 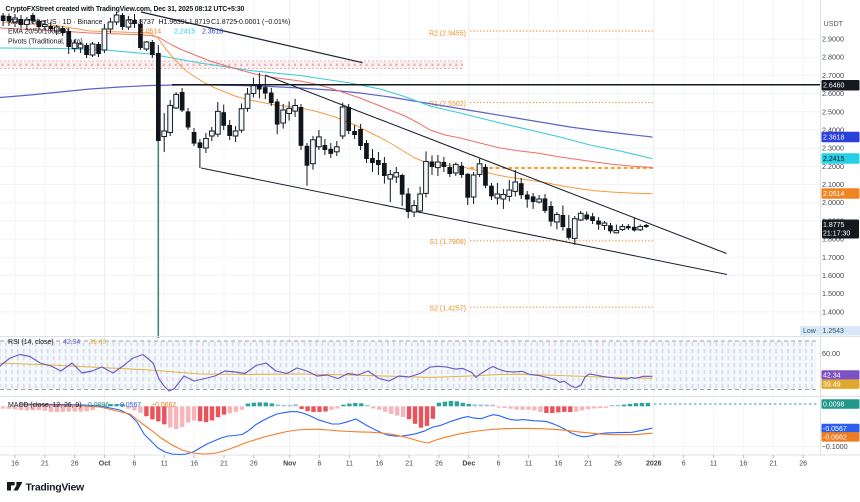 What do you see at coordinates (833, 239) in the screenshot?
I see `svg-text: 1.8000` at bounding box center [833, 239].